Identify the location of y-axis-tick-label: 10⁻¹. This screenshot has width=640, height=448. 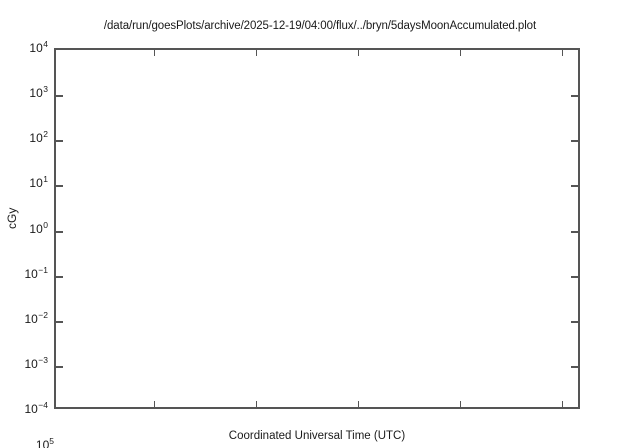
(36, 273).